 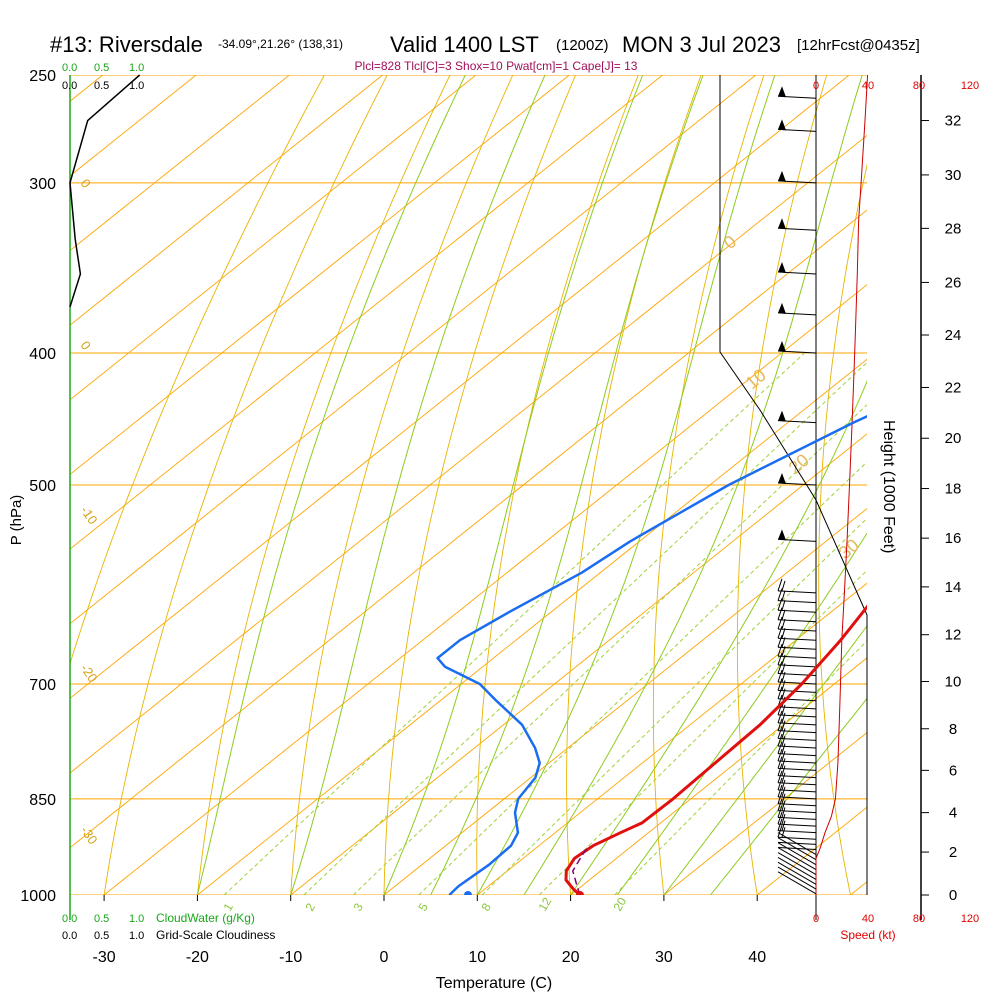 I want to click on cl-top-tick-2: 1.0, so click(x=136, y=86).